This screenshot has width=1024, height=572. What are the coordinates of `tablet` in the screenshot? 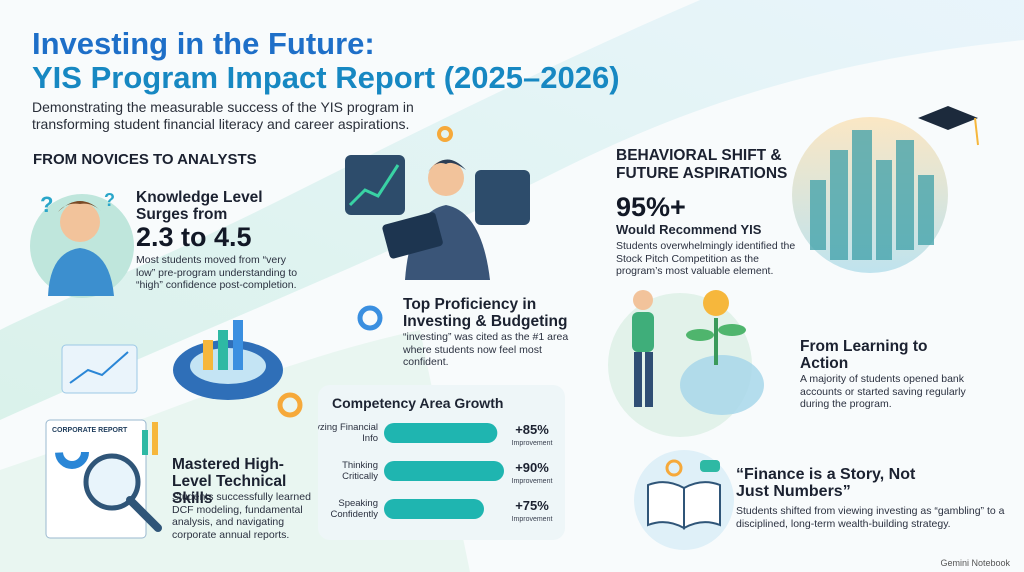 It's located at (412, 235).